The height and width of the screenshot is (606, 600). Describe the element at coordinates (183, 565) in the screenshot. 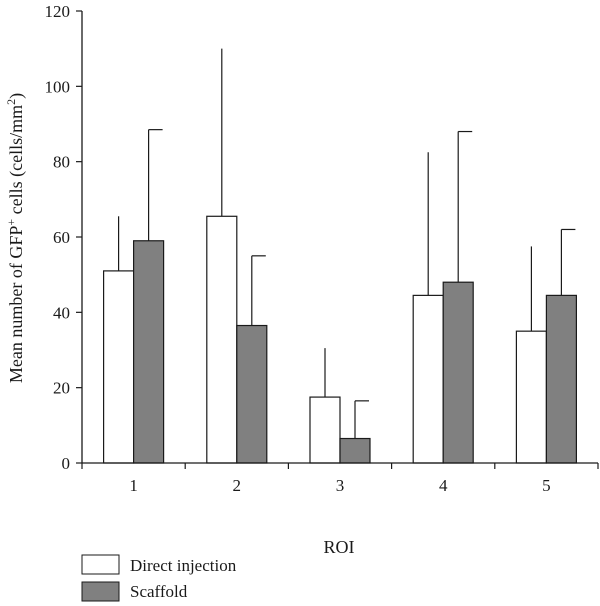

I see `legend-label-direct-injection: Direct injection` at that location.